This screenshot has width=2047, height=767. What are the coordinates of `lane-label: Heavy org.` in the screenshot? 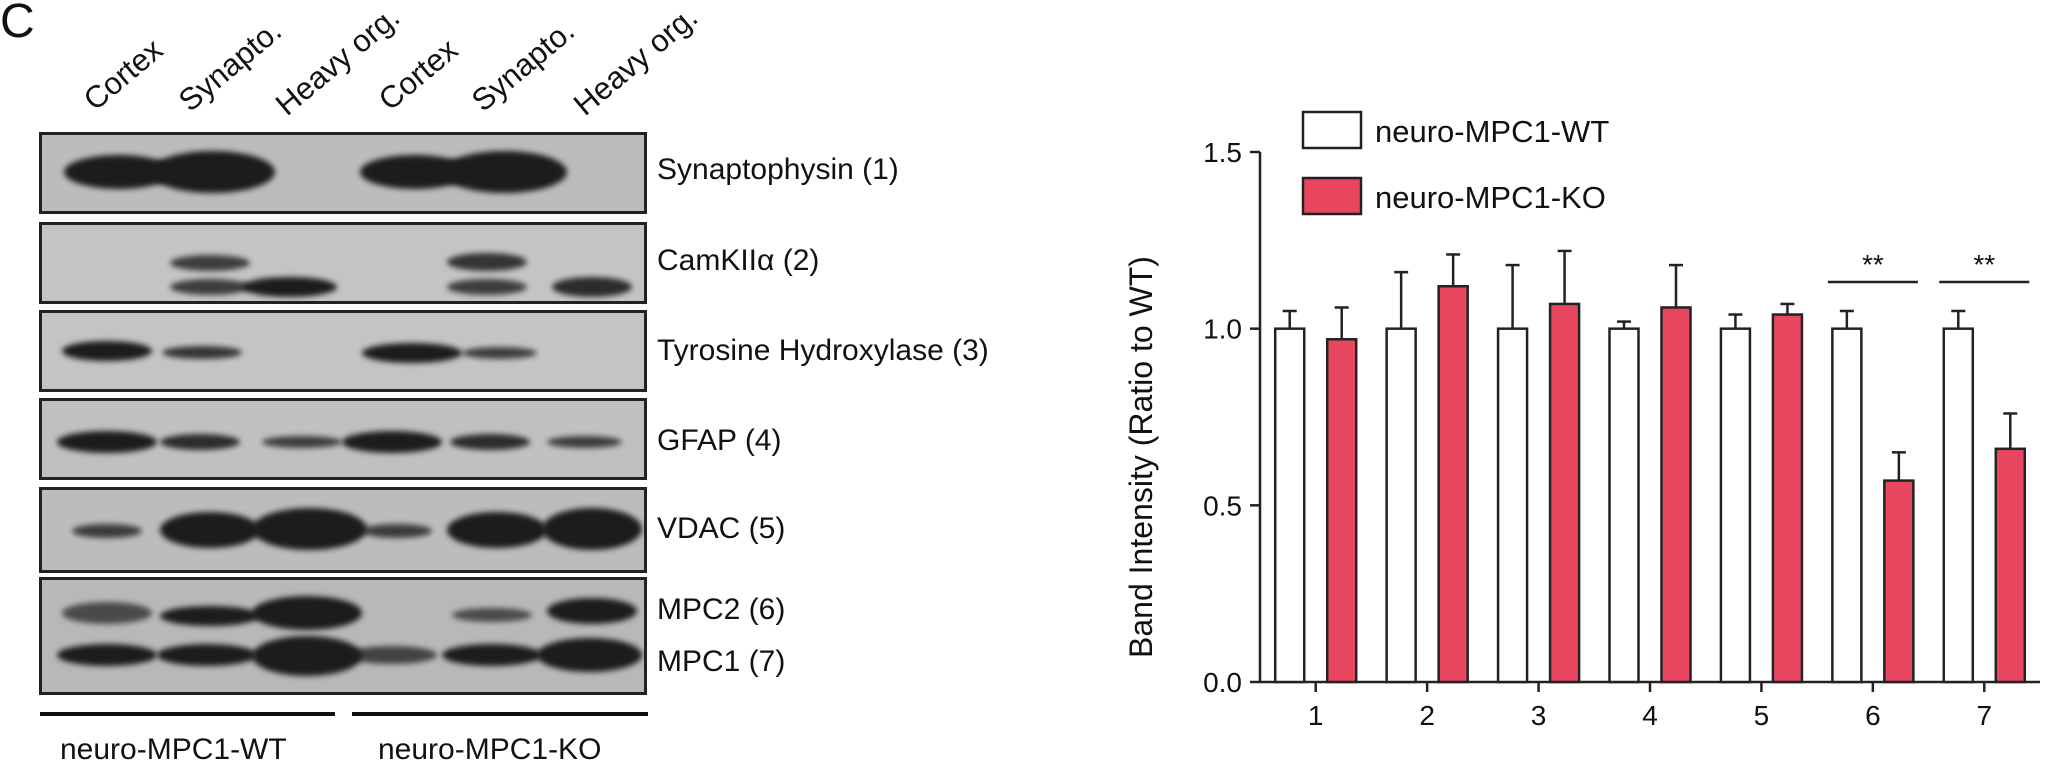 It's located at (635, 61).